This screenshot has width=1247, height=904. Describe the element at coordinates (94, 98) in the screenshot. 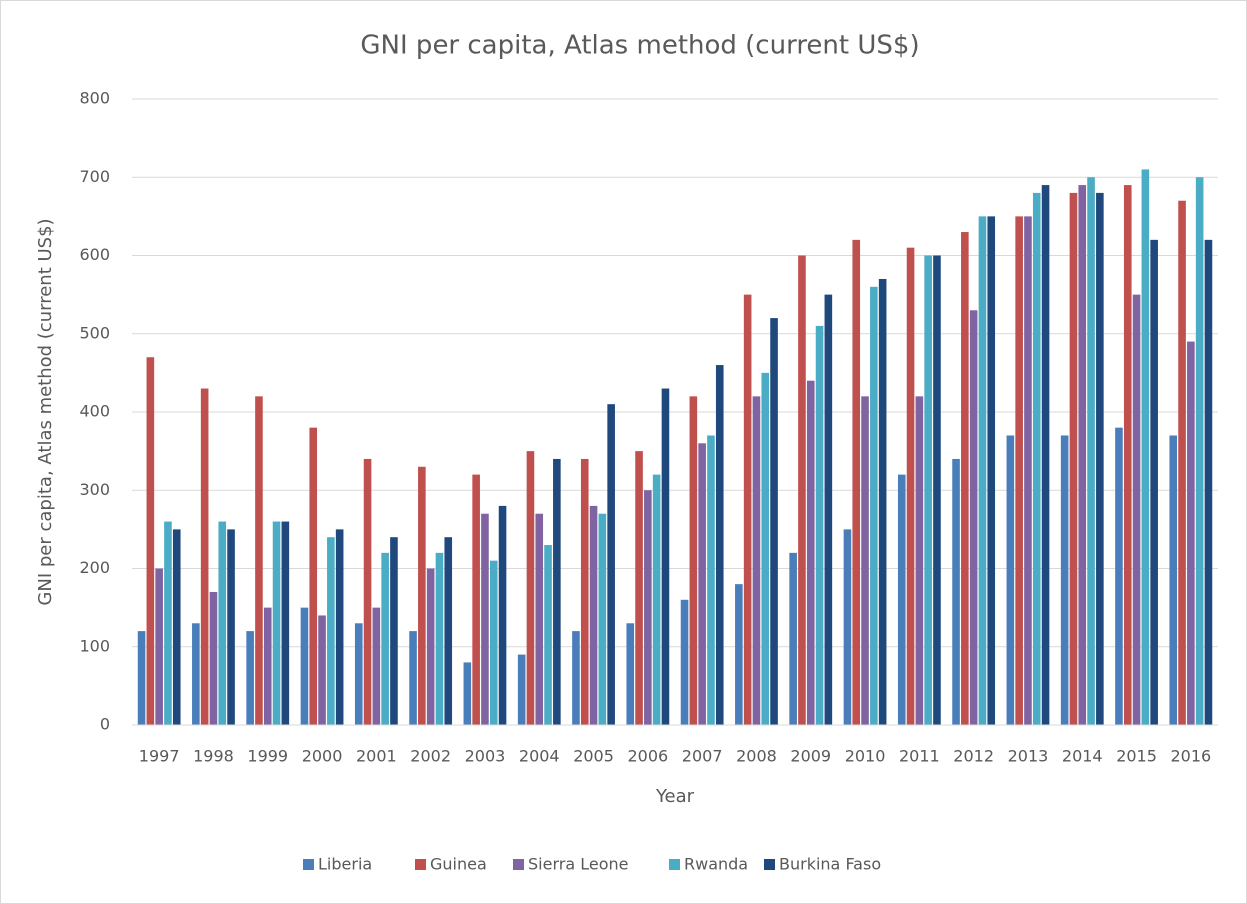

I see `y-tick-label: 800` at that location.